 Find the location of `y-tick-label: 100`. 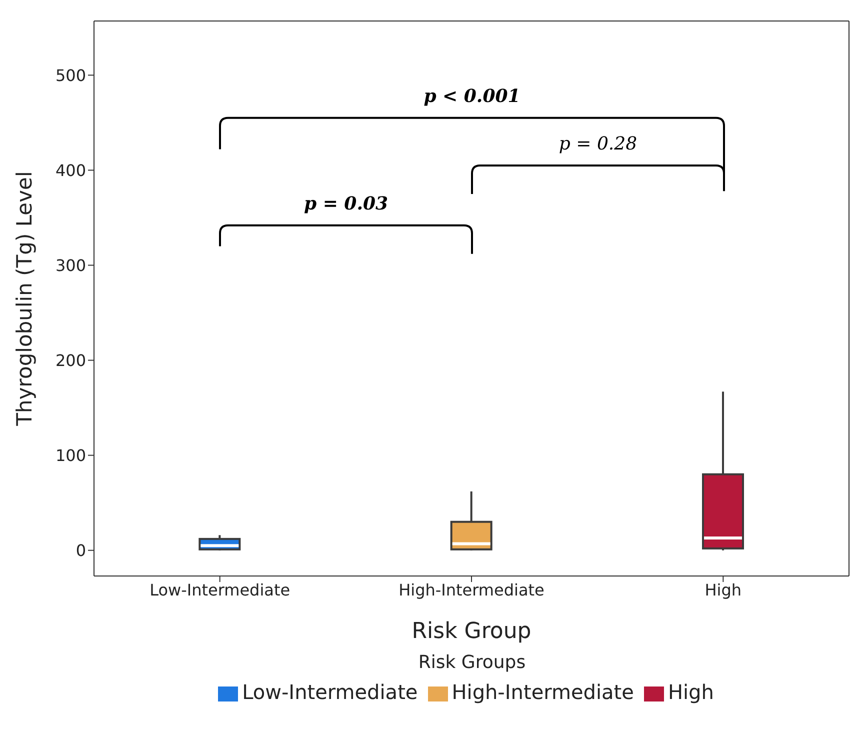

y-tick-label: 100 is located at coordinates (70, 455).